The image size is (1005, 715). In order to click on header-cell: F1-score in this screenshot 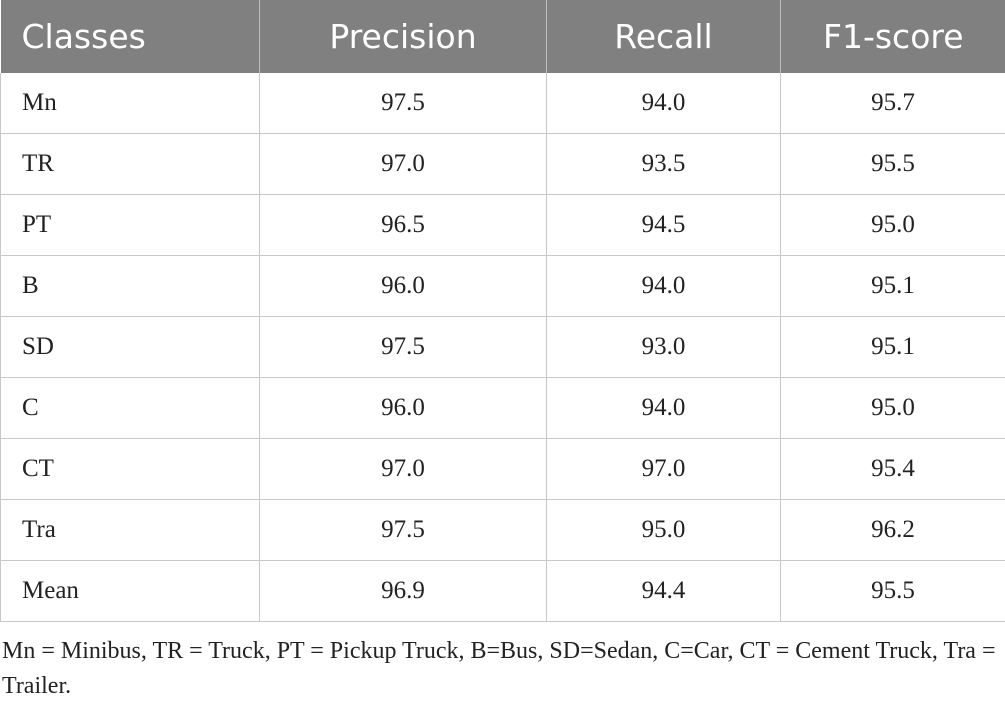, I will do `click(892, 36)`.